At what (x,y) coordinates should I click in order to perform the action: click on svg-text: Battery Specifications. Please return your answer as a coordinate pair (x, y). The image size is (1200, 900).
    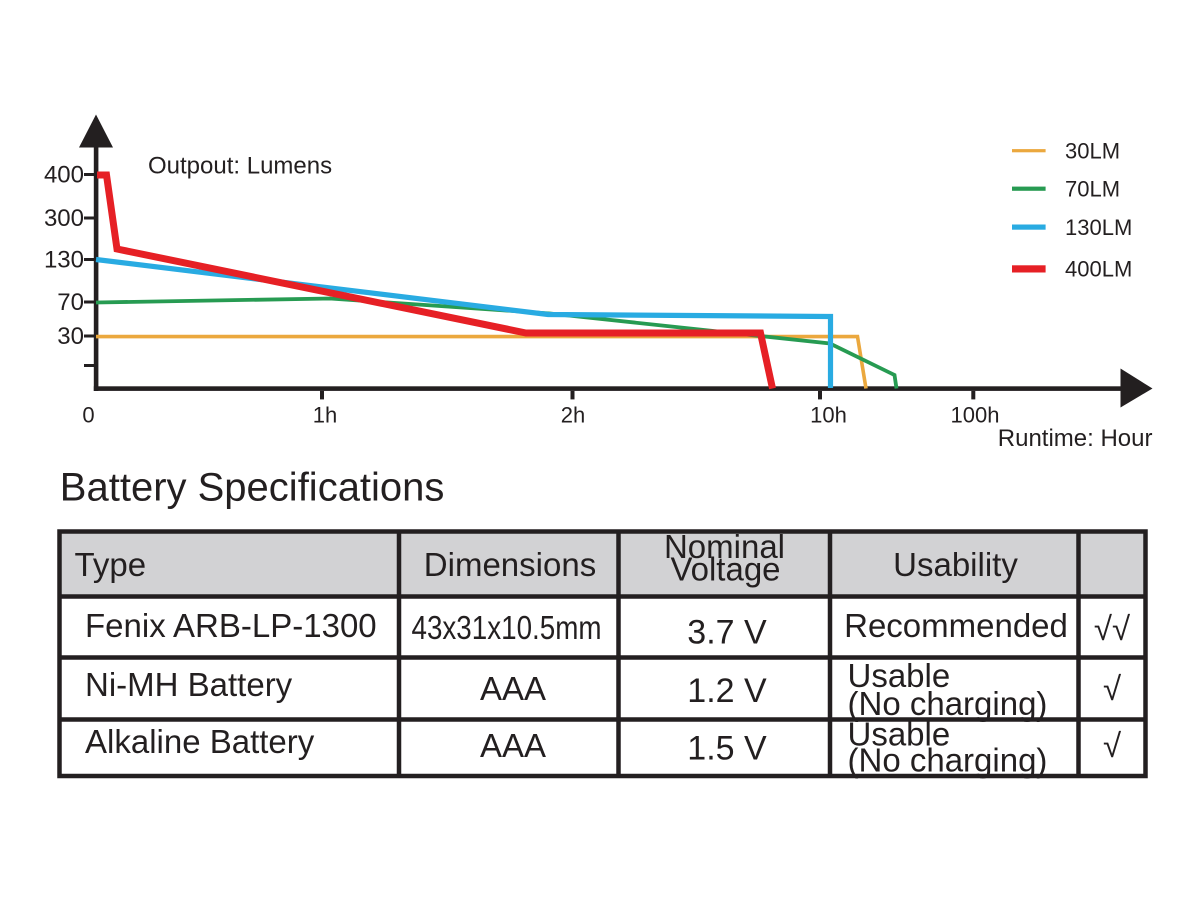
    Looking at the image, I should click on (252, 488).